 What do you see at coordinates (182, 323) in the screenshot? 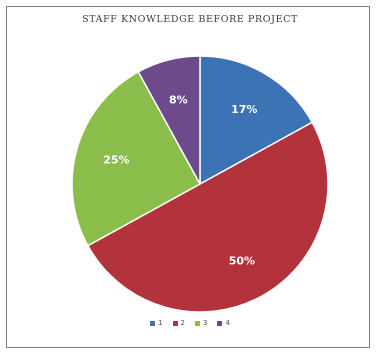
I see `legend-label-2: 2` at bounding box center [182, 323].